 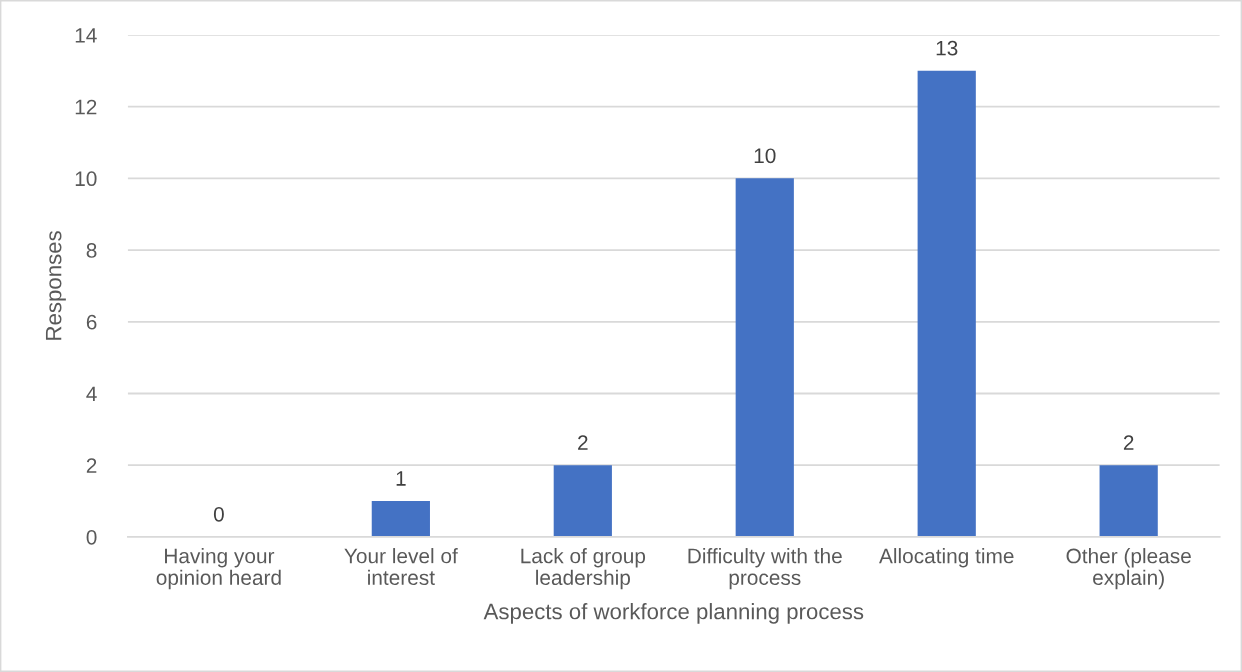 I want to click on x-tick-label: Your level of interest, so click(x=401, y=567).